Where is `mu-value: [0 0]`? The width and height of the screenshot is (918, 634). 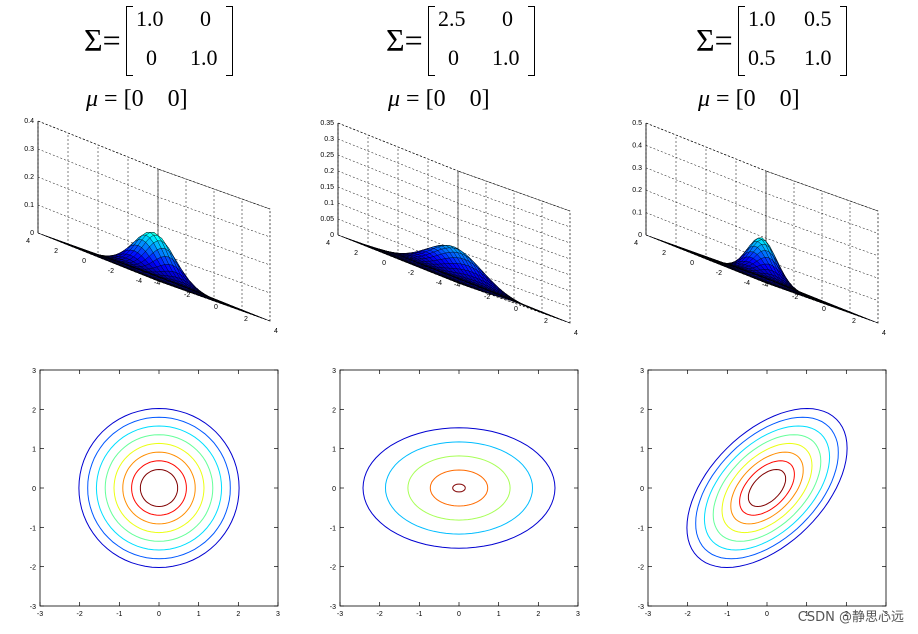 mu-value: [0 0] is located at coordinates (767, 99).